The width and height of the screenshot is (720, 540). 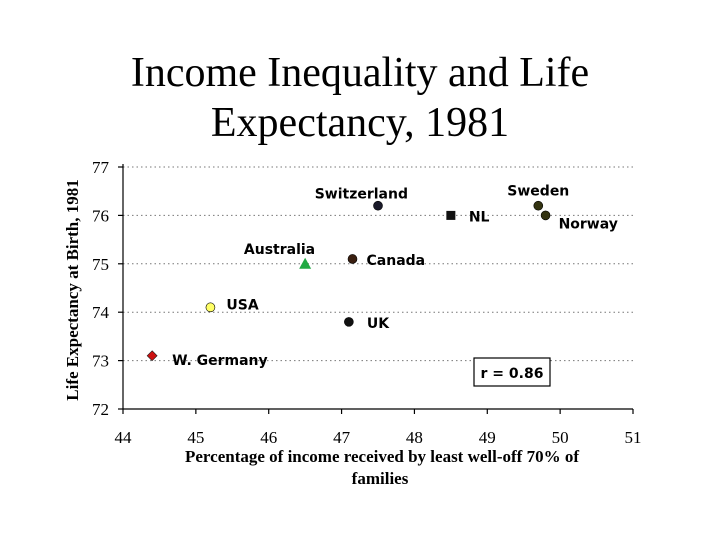 I want to click on label-switzerland: Switzerland, so click(x=361, y=195).